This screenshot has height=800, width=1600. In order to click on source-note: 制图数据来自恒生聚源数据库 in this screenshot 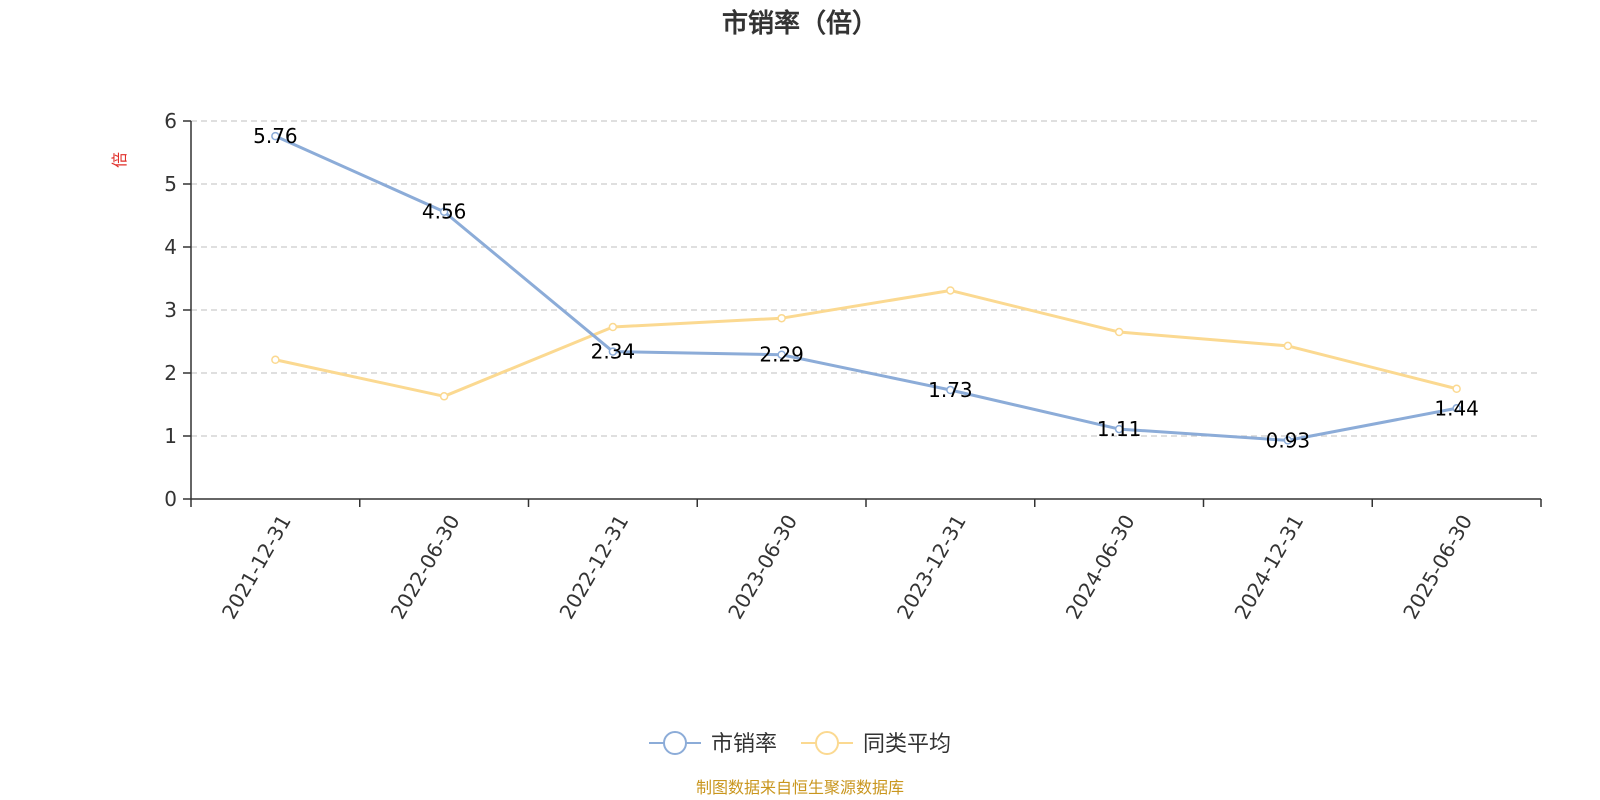, I will do `click(800, 787)`.